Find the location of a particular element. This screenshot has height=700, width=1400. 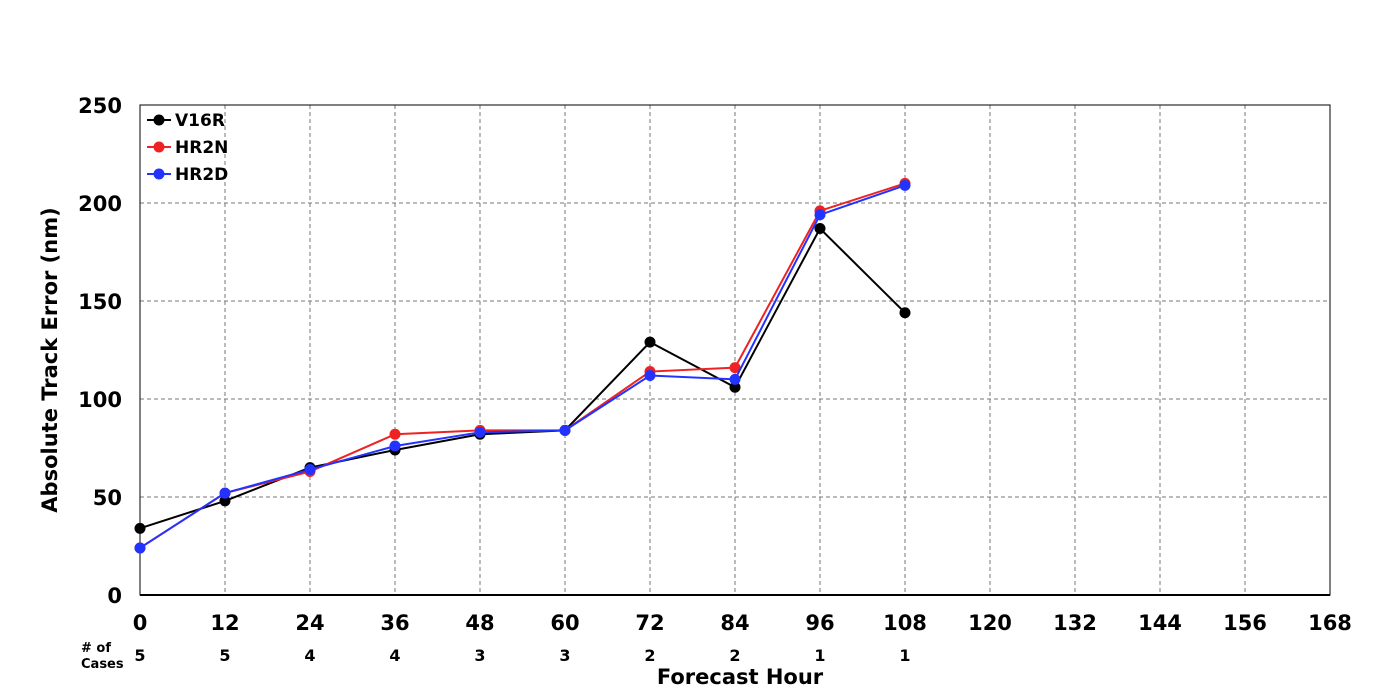

x-tick-label: 36 is located at coordinates (394, 623).